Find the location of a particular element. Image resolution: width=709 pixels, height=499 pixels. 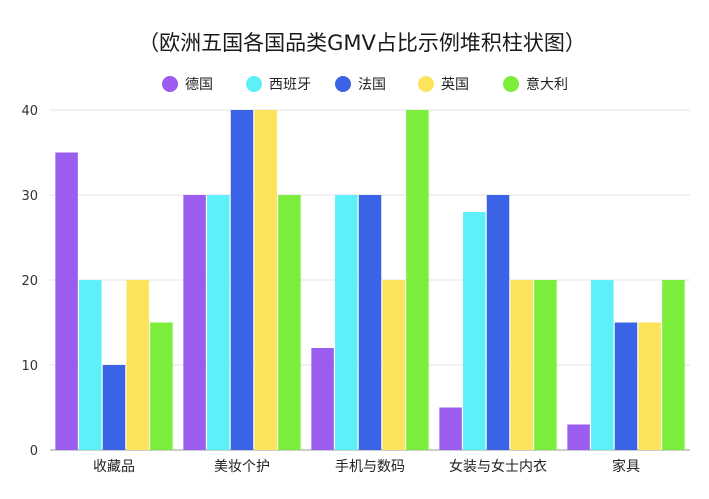

y-tick-label: 20 is located at coordinates (29, 281).